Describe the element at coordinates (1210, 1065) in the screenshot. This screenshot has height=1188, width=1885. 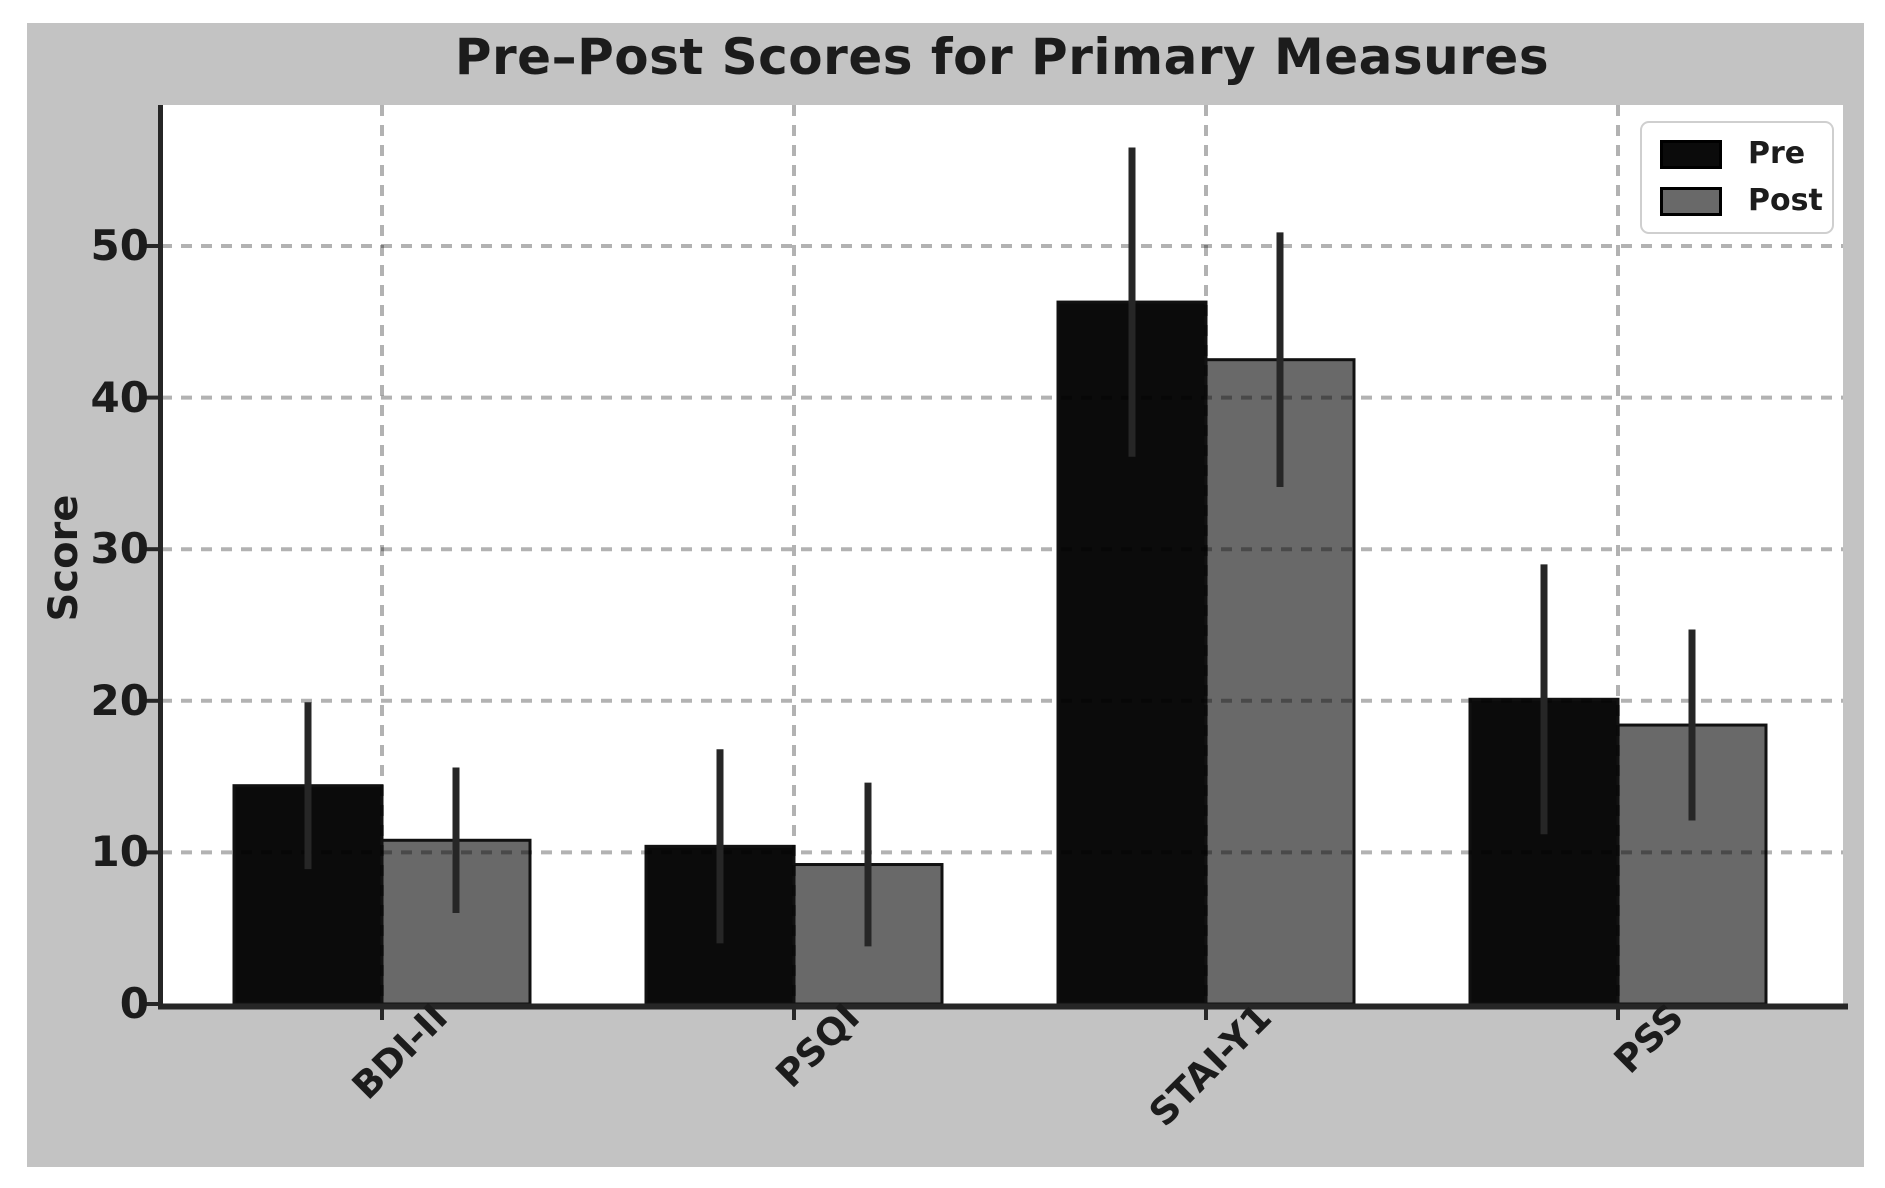
I see `x-tick-label-STAI-Y1: STAI-Y1` at that location.